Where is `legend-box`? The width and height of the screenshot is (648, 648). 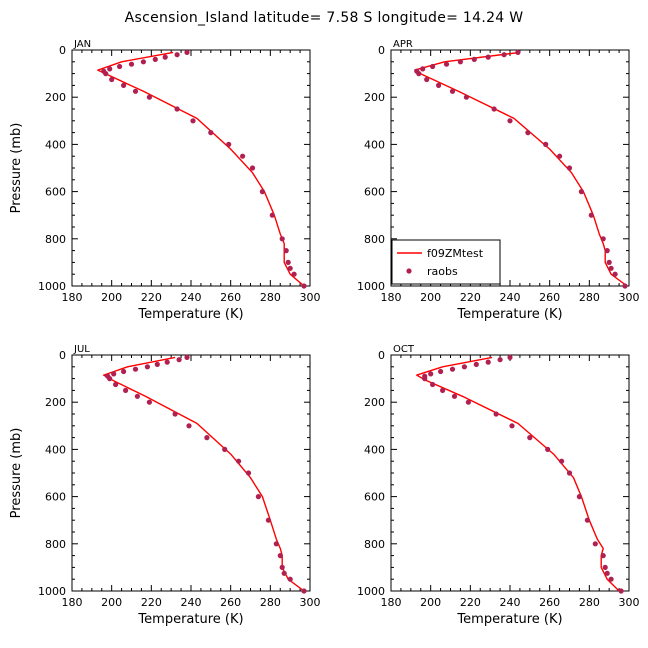
legend-box is located at coordinates (446, 262).